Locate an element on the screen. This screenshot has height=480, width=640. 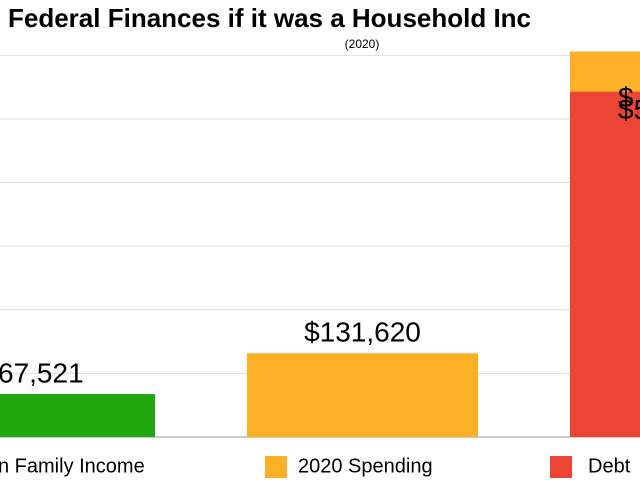
chart-subtitle: (2020) is located at coordinates (362, 44).